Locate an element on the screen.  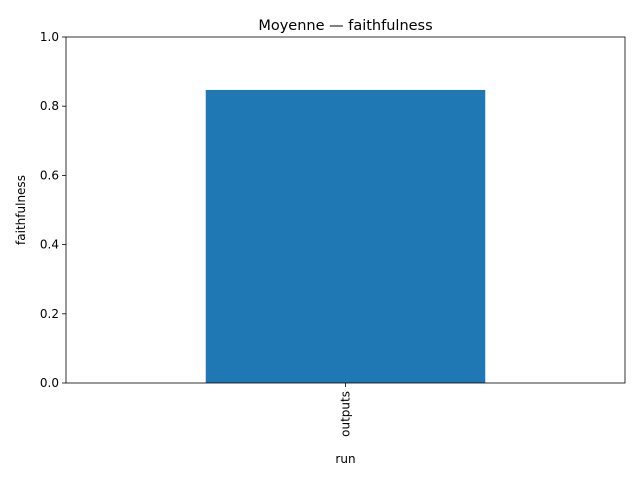
chart-title: Moyenne — faithfulness is located at coordinates (345, 26).